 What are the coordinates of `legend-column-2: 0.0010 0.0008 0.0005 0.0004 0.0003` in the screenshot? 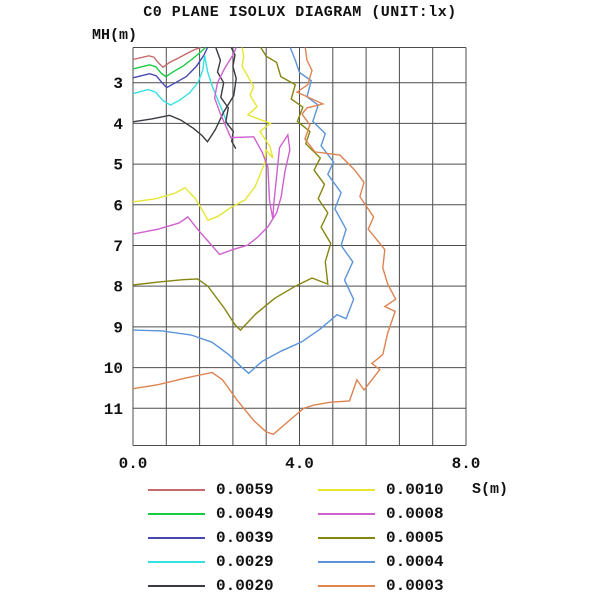 It's located at (381, 538).